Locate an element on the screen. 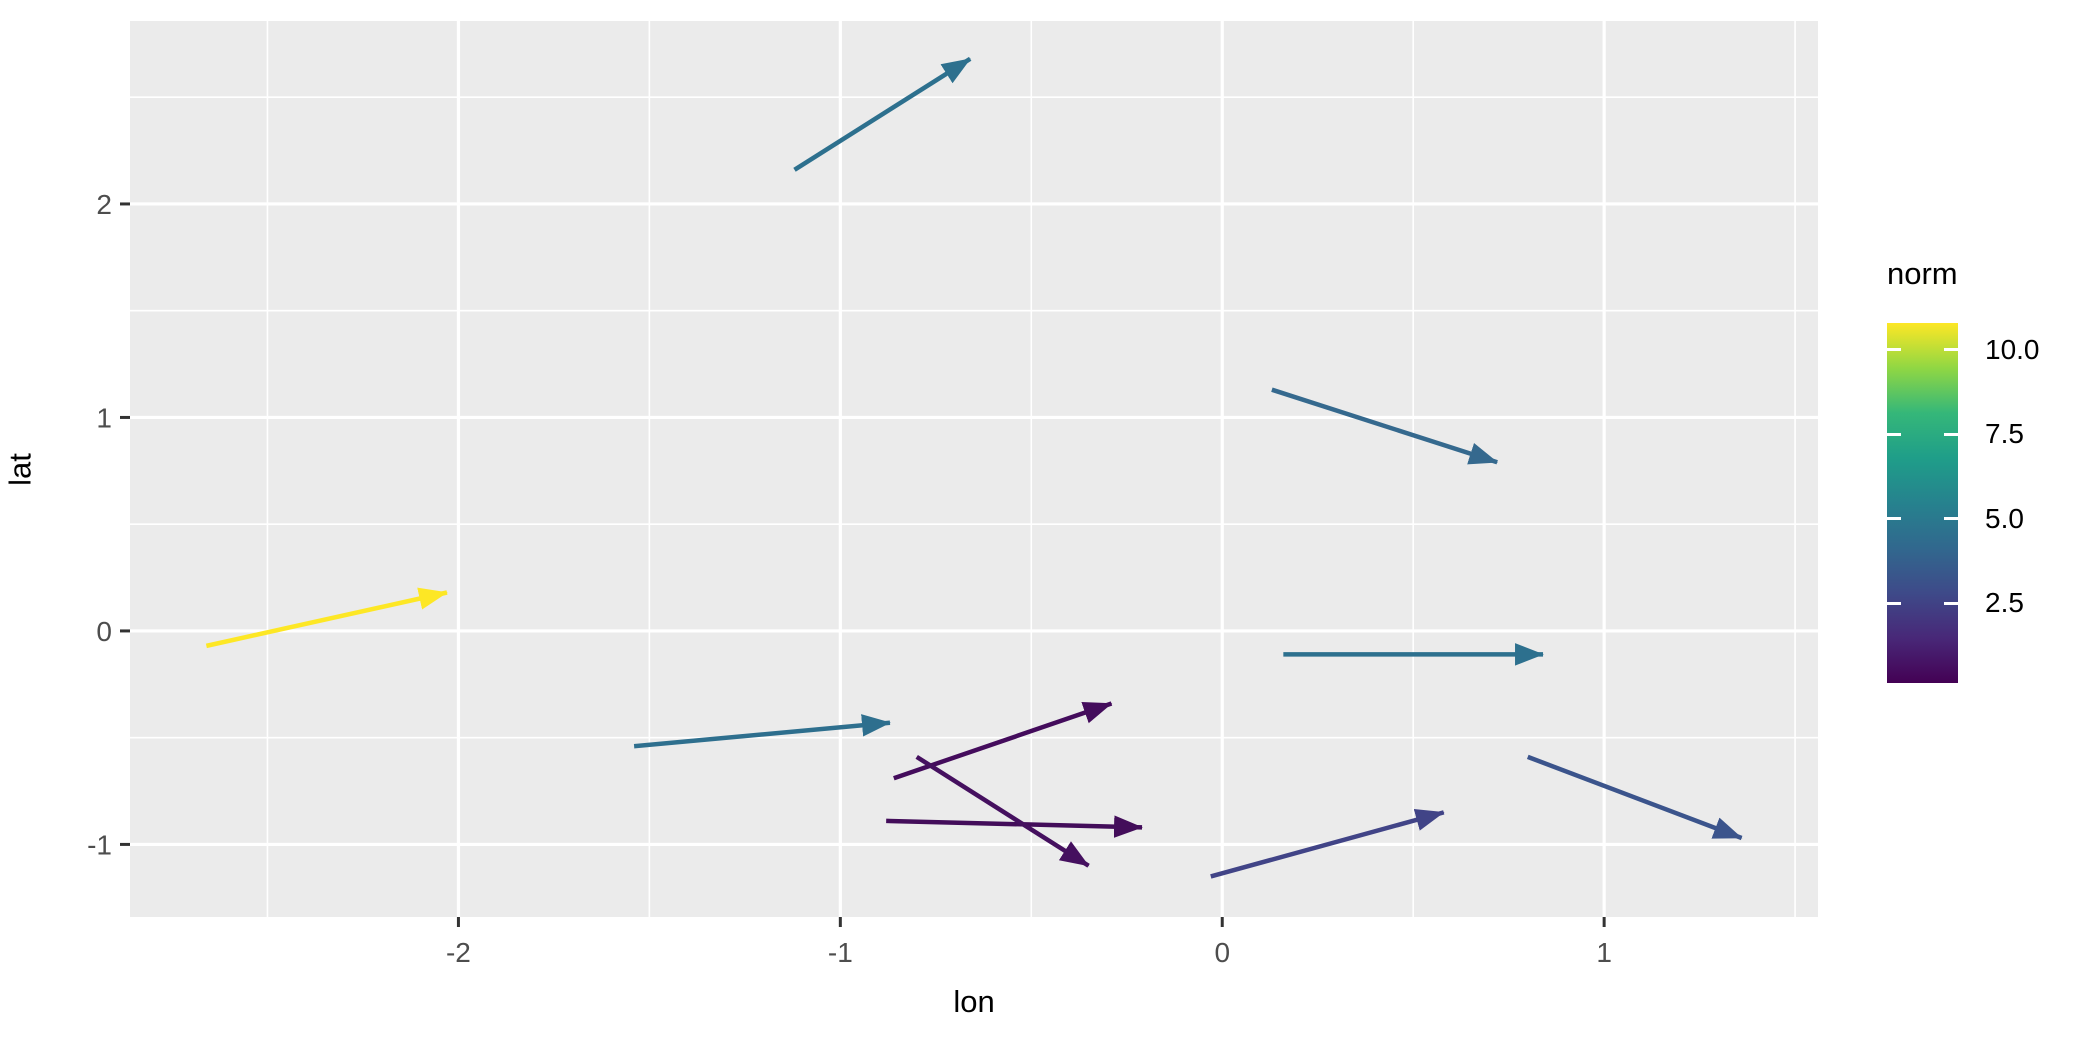  x-tick-label: -2 is located at coordinates (458, 952).